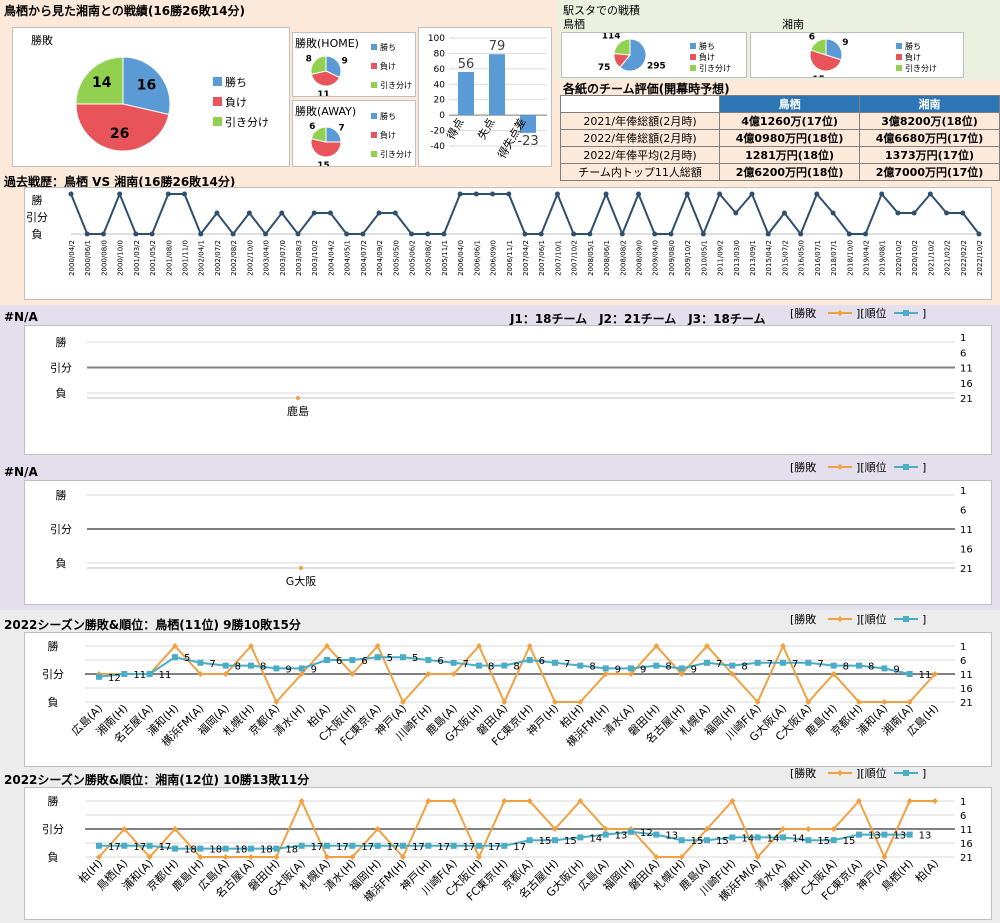  What do you see at coordinates (790, 138) in the screenshot?
I see `eval-tosu-value: 4億0980万円(18位)` at bounding box center [790, 138].